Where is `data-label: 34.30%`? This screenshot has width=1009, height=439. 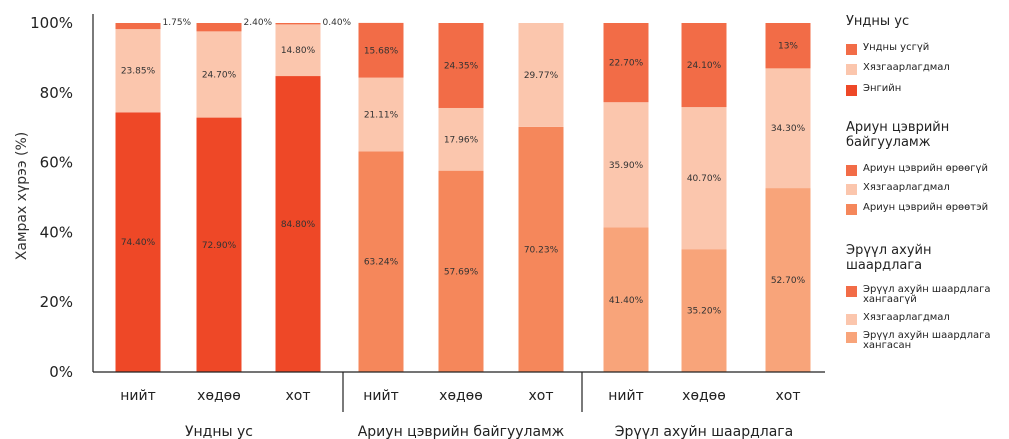 data-label: 34.30% is located at coordinates (788, 129).